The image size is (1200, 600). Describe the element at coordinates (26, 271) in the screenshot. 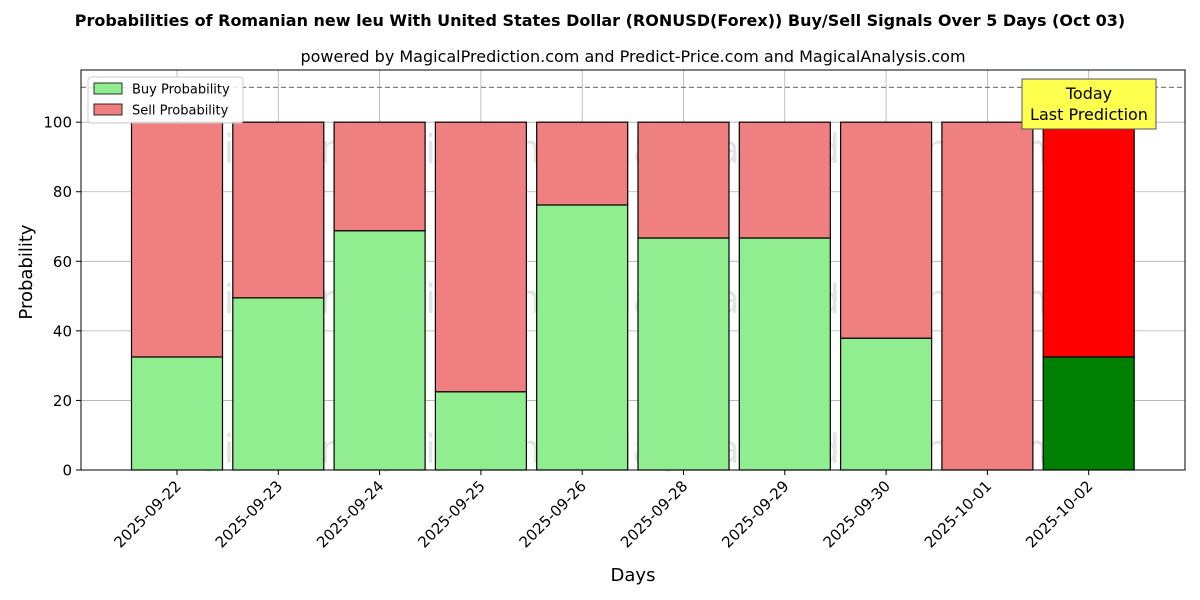

I see `y-axis-label: Probability` at that location.